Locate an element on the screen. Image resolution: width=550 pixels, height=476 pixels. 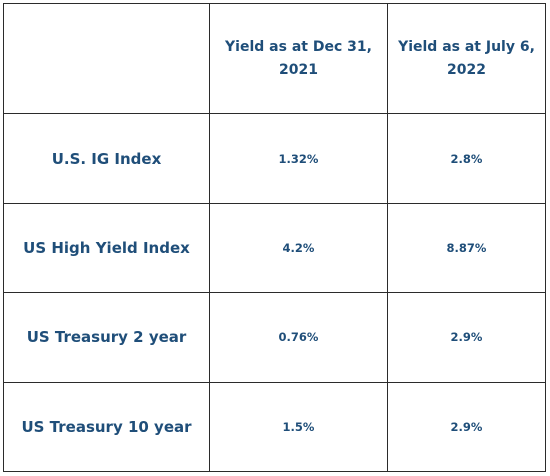
cell-jul-2022: 8.87% is located at coordinates (466, 248).